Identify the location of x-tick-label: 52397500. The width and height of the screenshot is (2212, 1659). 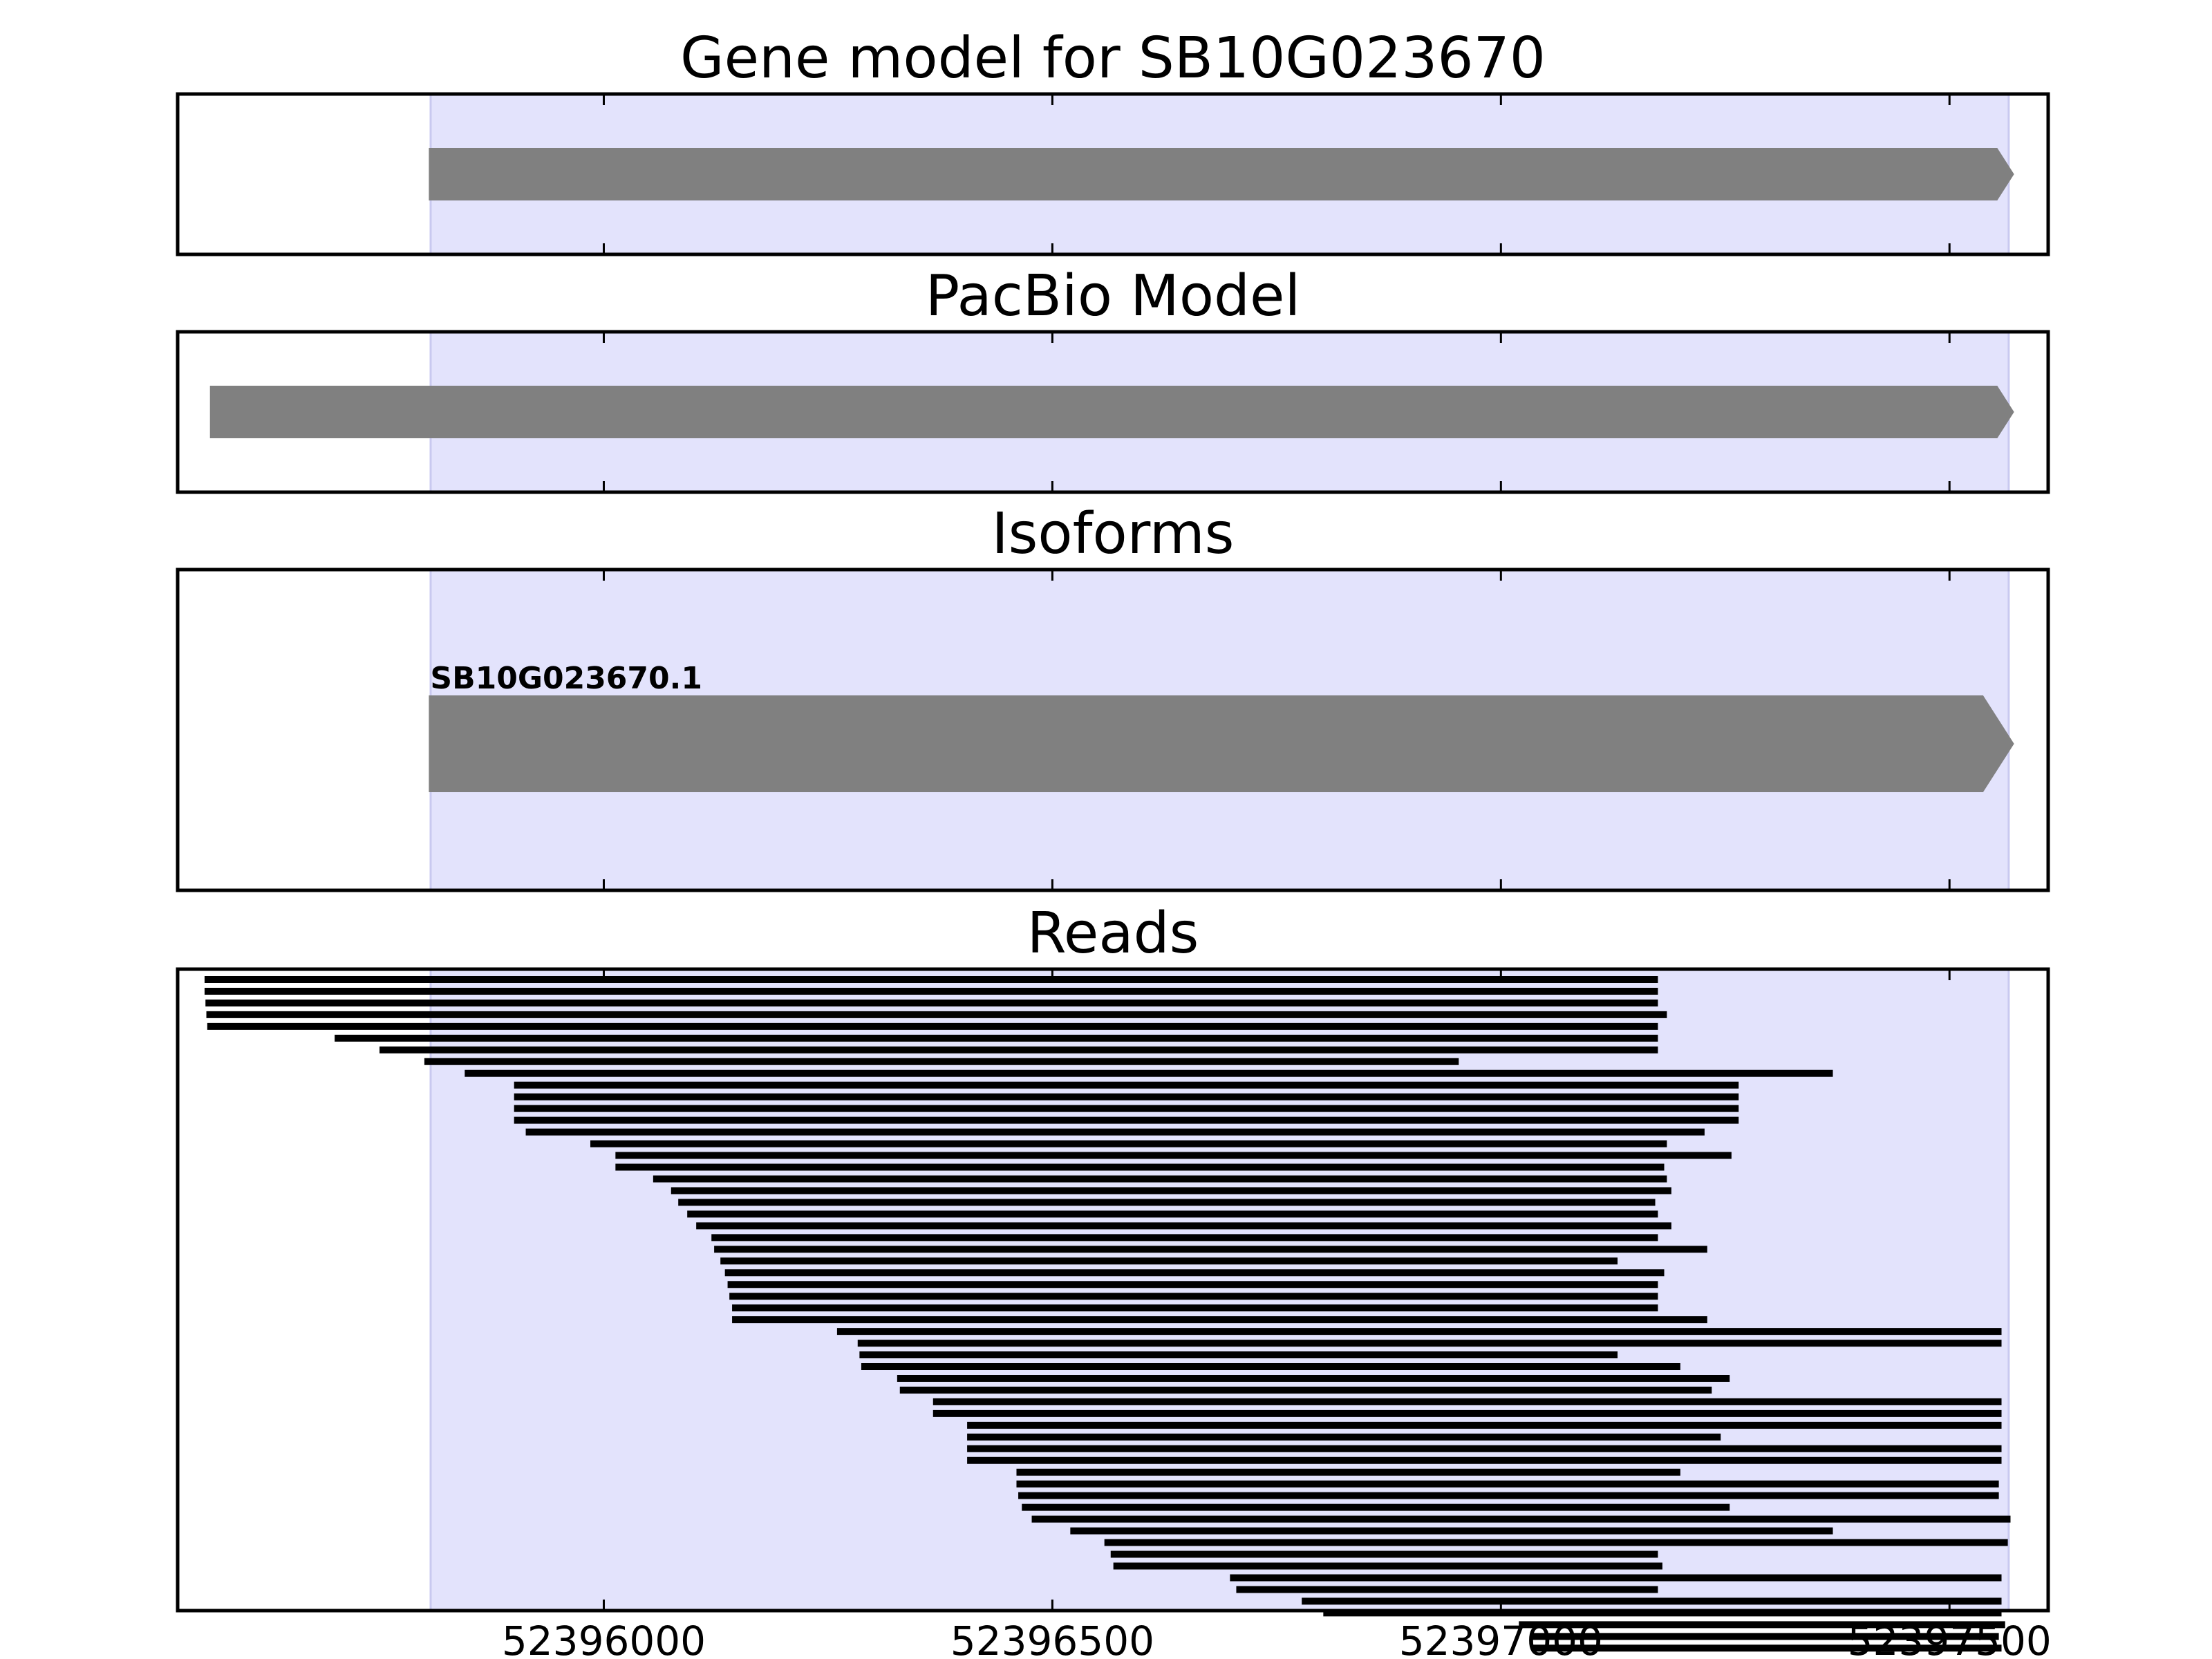
(1950, 1638).